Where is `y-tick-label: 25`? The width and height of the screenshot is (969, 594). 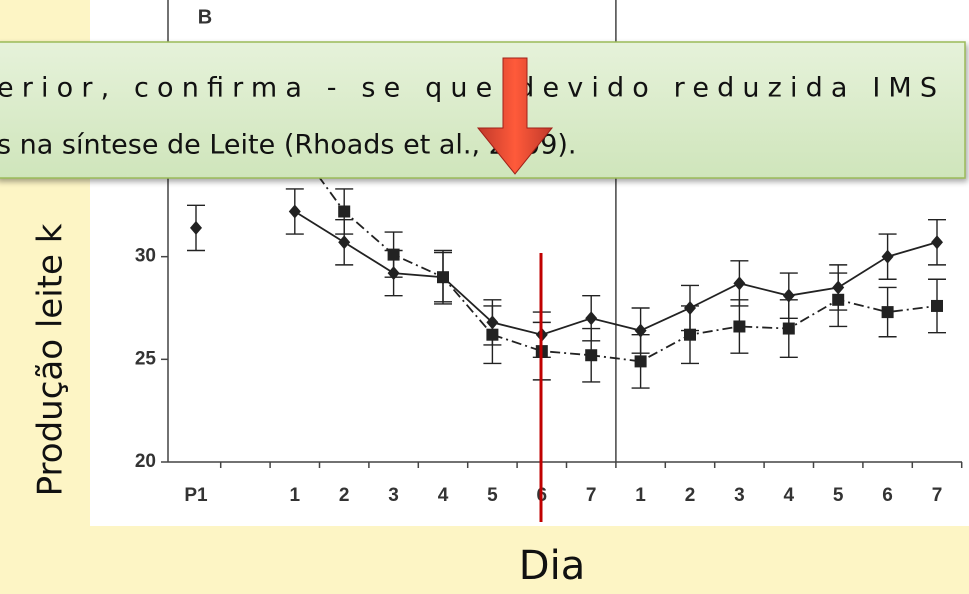 y-tick-label: 25 is located at coordinates (146, 358).